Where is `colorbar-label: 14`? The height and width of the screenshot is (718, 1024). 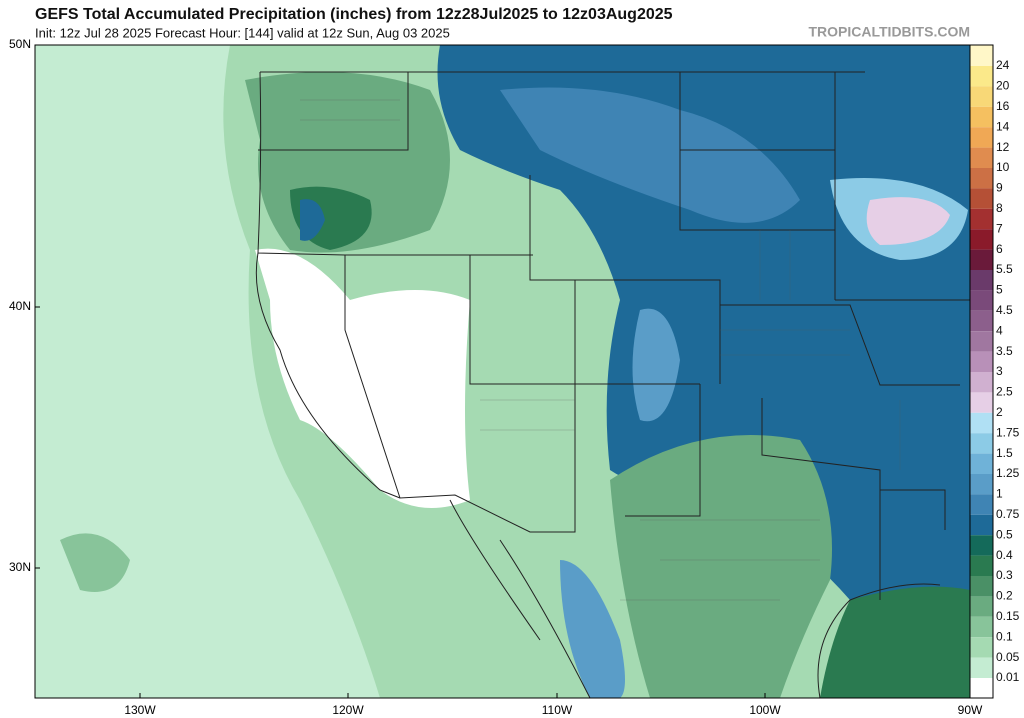 colorbar-label: 14 is located at coordinates (1003, 126).